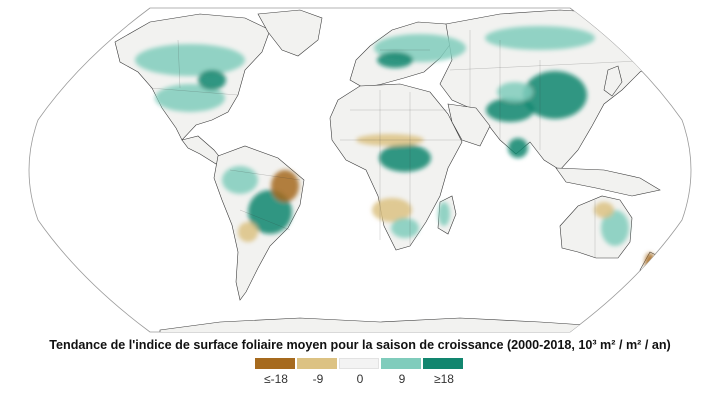 The width and height of the screenshot is (720, 400). What do you see at coordinates (359, 363) in the screenshot?
I see `legend-swatch-zero` at bounding box center [359, 363].